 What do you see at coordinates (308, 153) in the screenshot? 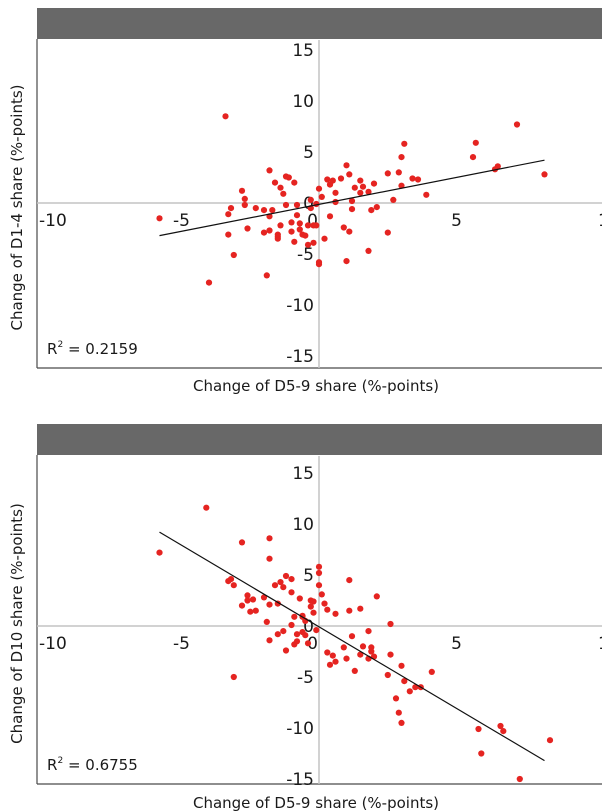
I see `y-tick-label: 5` at bounding box center [308, 153].